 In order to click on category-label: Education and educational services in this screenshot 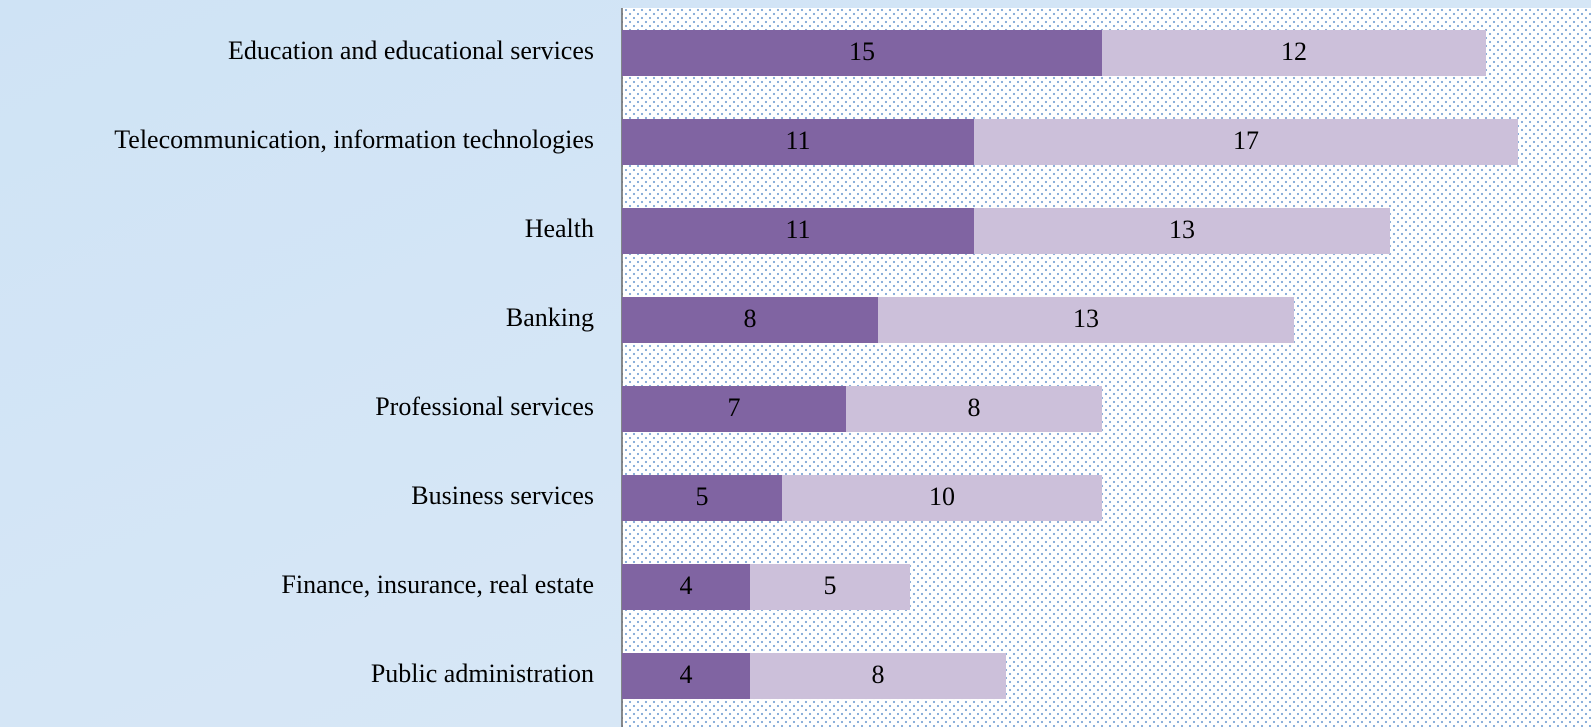, I will do `click(411, 50)`.